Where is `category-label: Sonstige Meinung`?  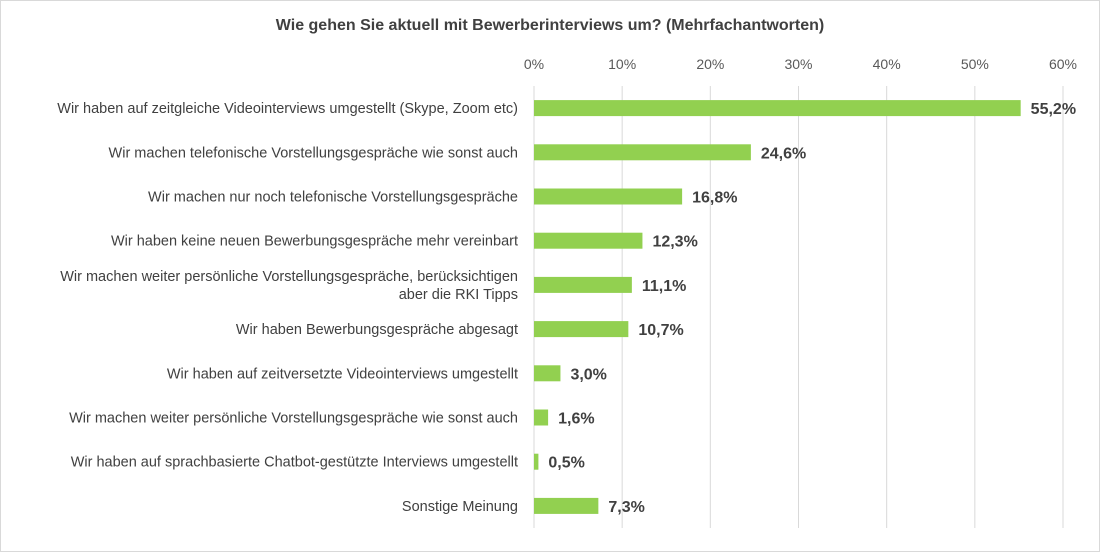
category-label: Sonstige Meinung is located at coordinates (460, 507).